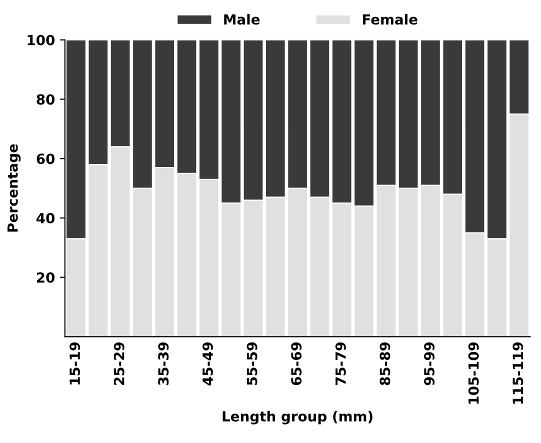  Describe the element at coordinates (297, 417) in the screenshot. I see `x-axis-title: Length group (mm)` at that location.